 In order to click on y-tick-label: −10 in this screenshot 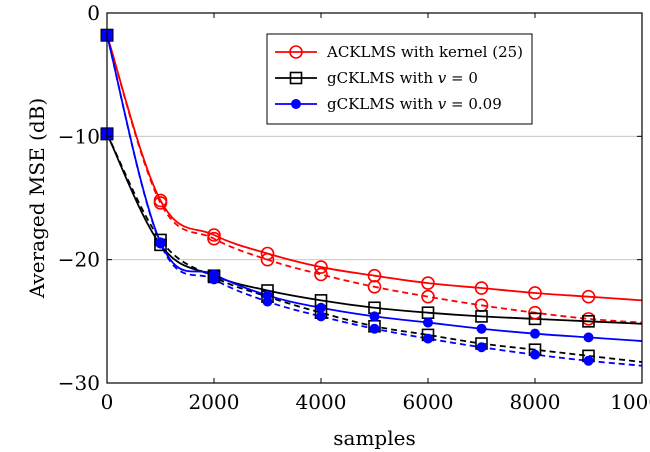, I will do `click(79, 136)`.